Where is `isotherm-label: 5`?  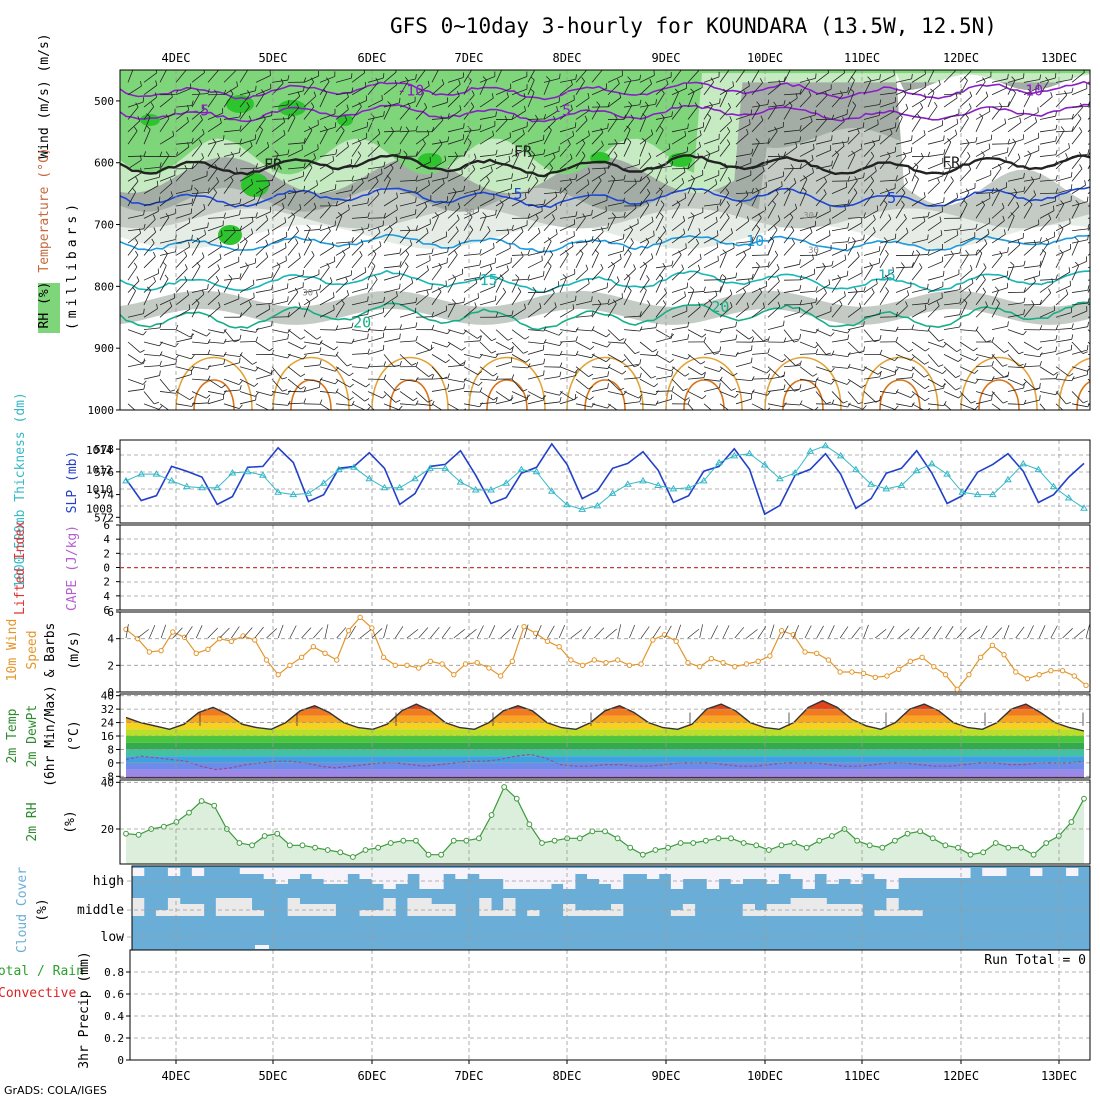
isotherm-label: 5 is located at coordinates (891, 198).